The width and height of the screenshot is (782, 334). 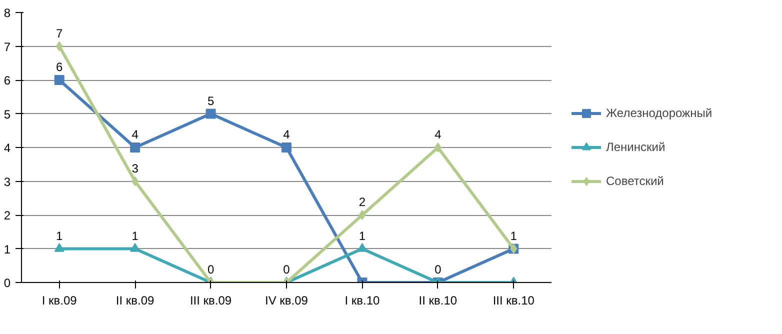 I want to click on x-tick-label: IV кв.09, so click(x=286, y=301).